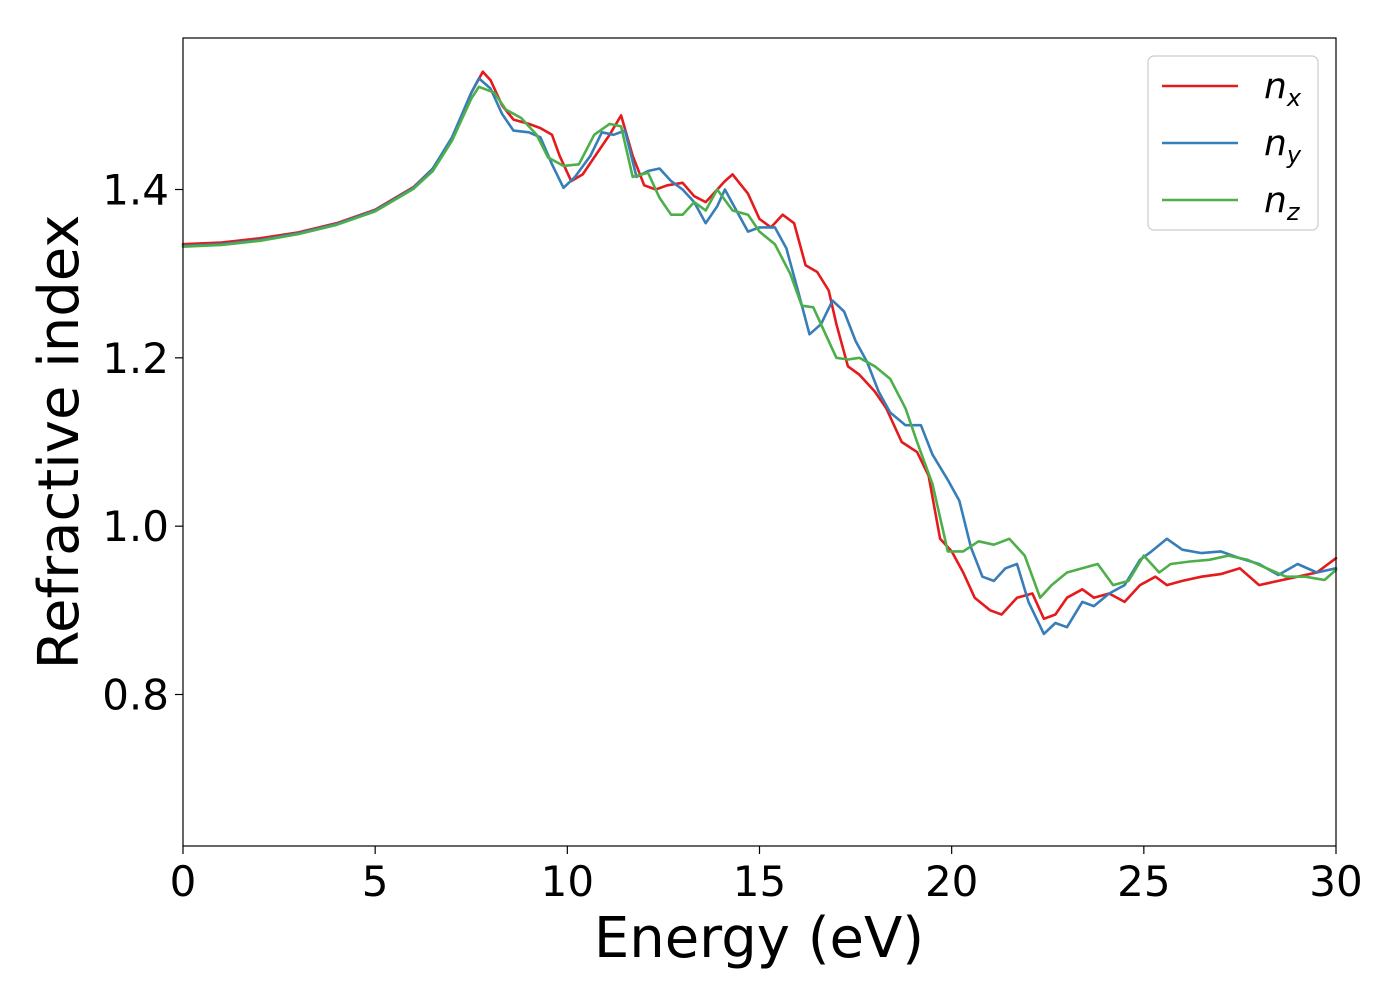 This screenshot has width=1400, height=1000. Describe the element at coordinates (759, 938) in the screenshot. I see `x-axis-title: Energy (eV)` at that location.